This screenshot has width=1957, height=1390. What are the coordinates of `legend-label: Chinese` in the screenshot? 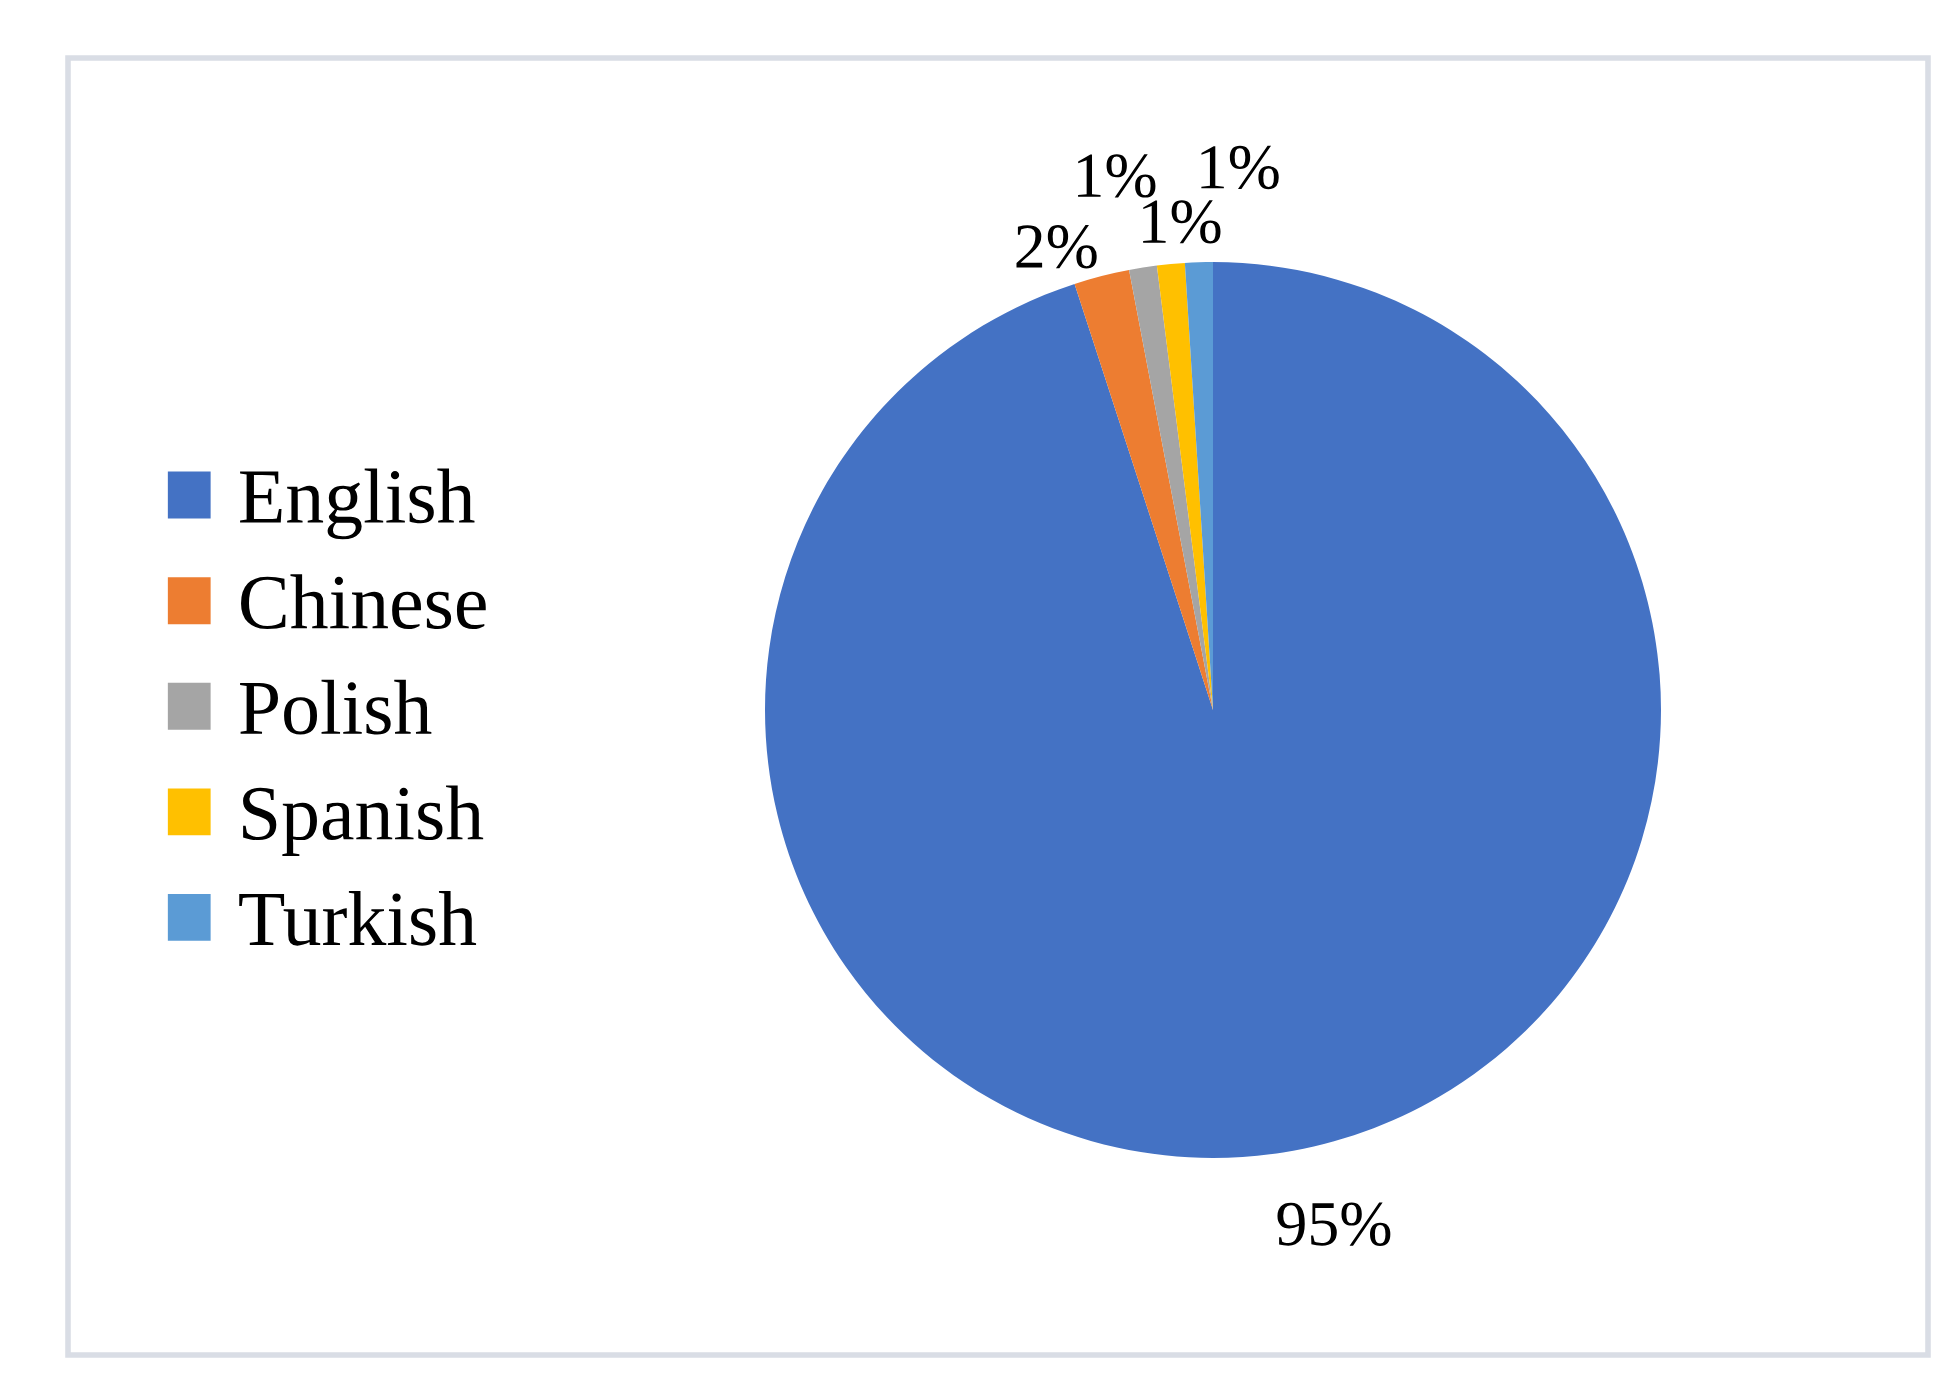 It's located at (363, 602).